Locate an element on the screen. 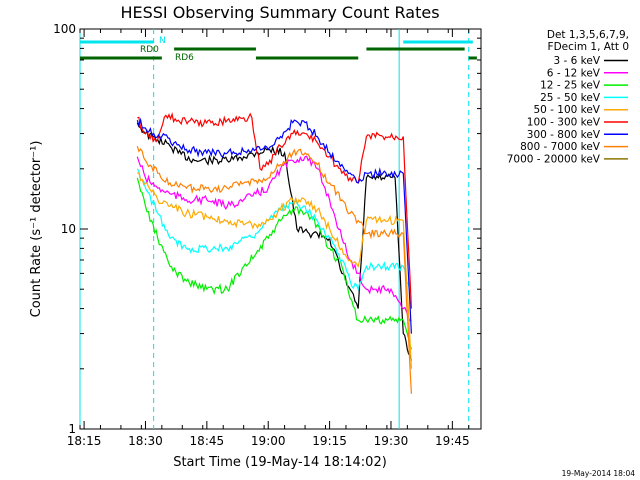  x-tick-label-4: 19:15 is located at coordinates (329, 441).